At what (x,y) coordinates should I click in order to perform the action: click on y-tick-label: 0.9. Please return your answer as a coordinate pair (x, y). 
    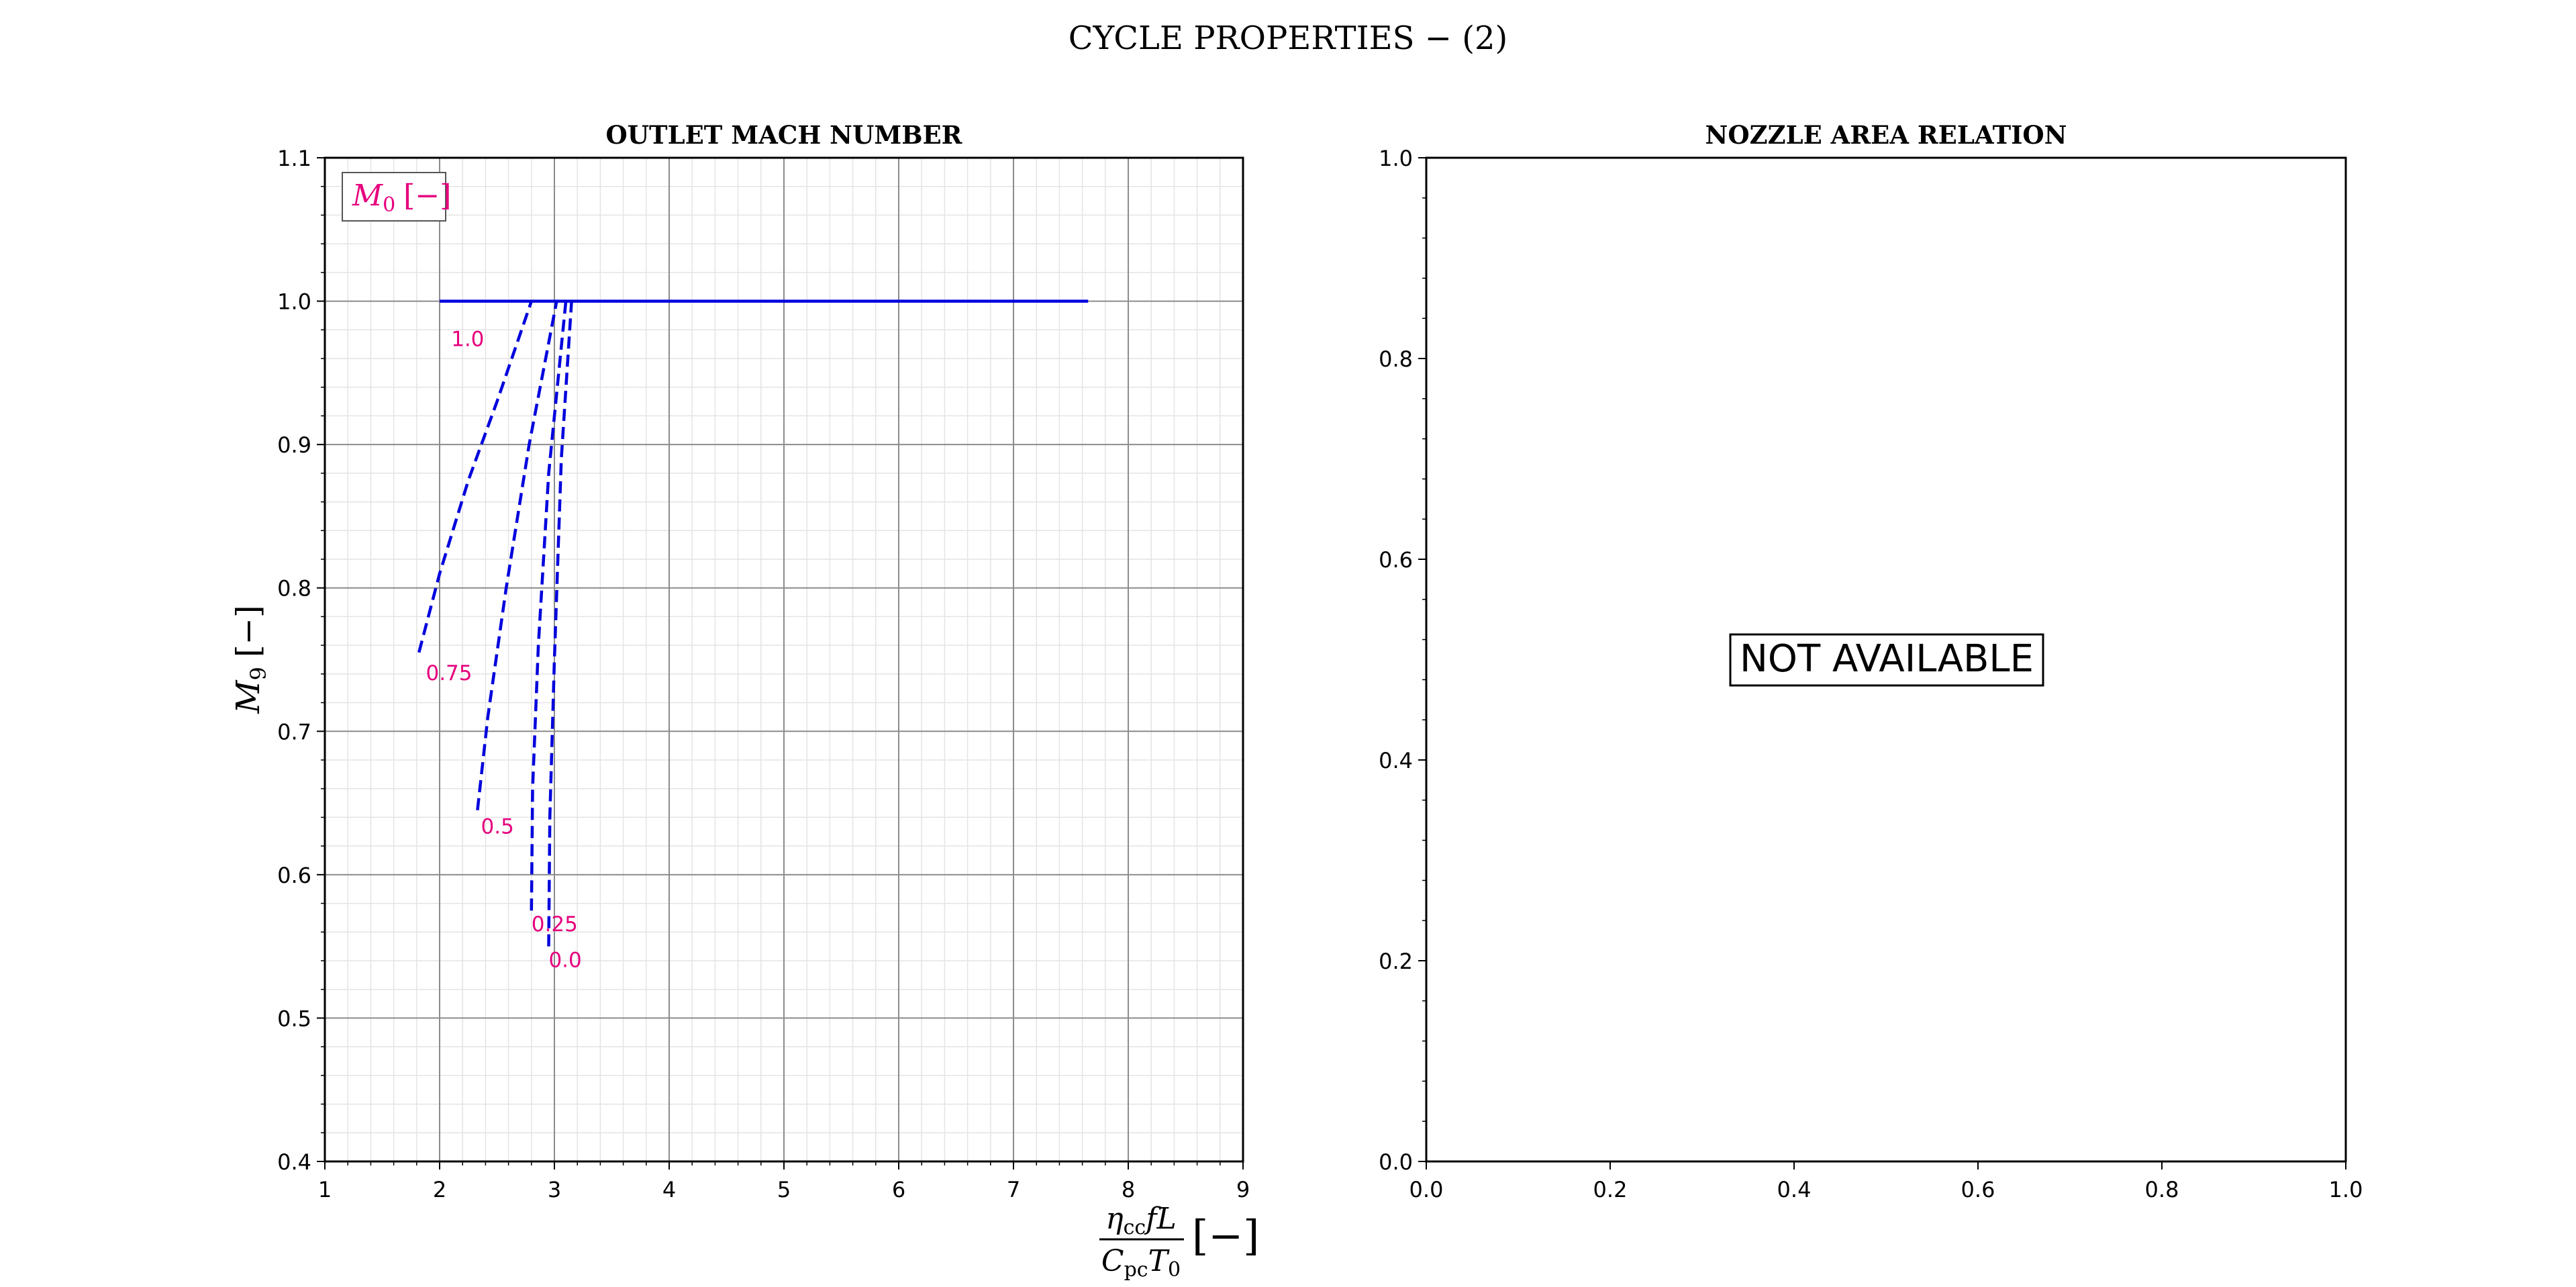
    Looking at the image, I should click on (294, 445).